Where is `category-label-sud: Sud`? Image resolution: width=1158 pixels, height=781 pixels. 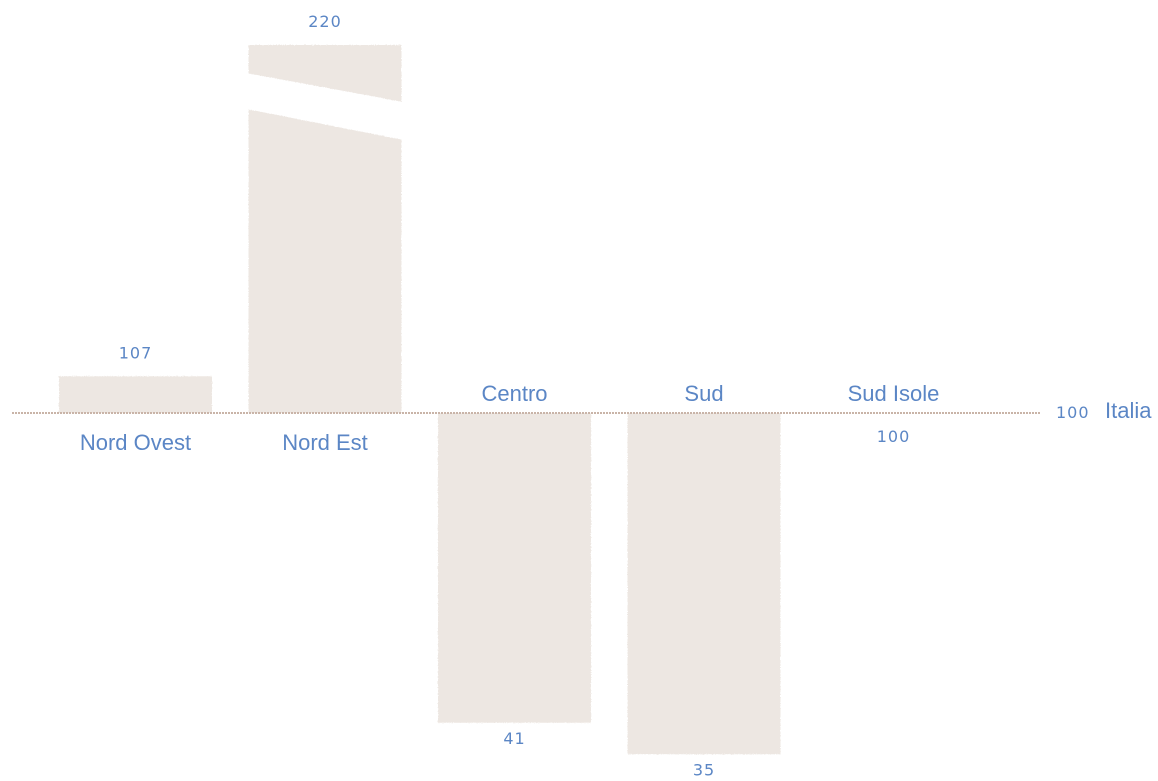
category-label-sud: Sud is located at coordinates (703, 393).